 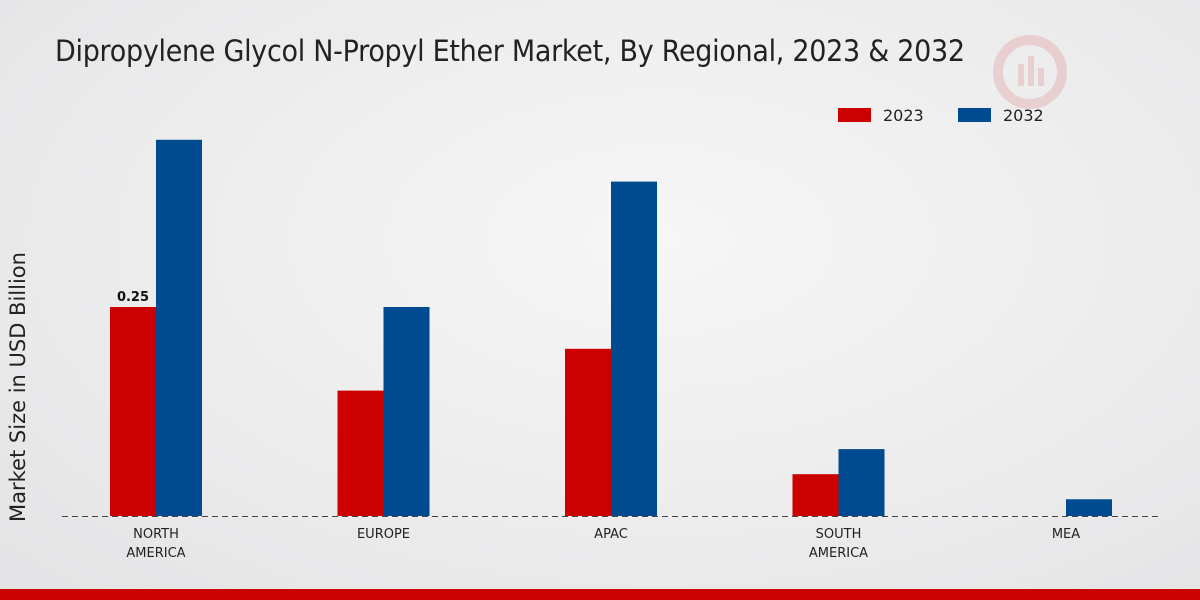 What do you see at coordinates (18, 387) in the screenshot?
I see `y-axis-title: Market Size in USD Billion` at bounding box center [18, 387].